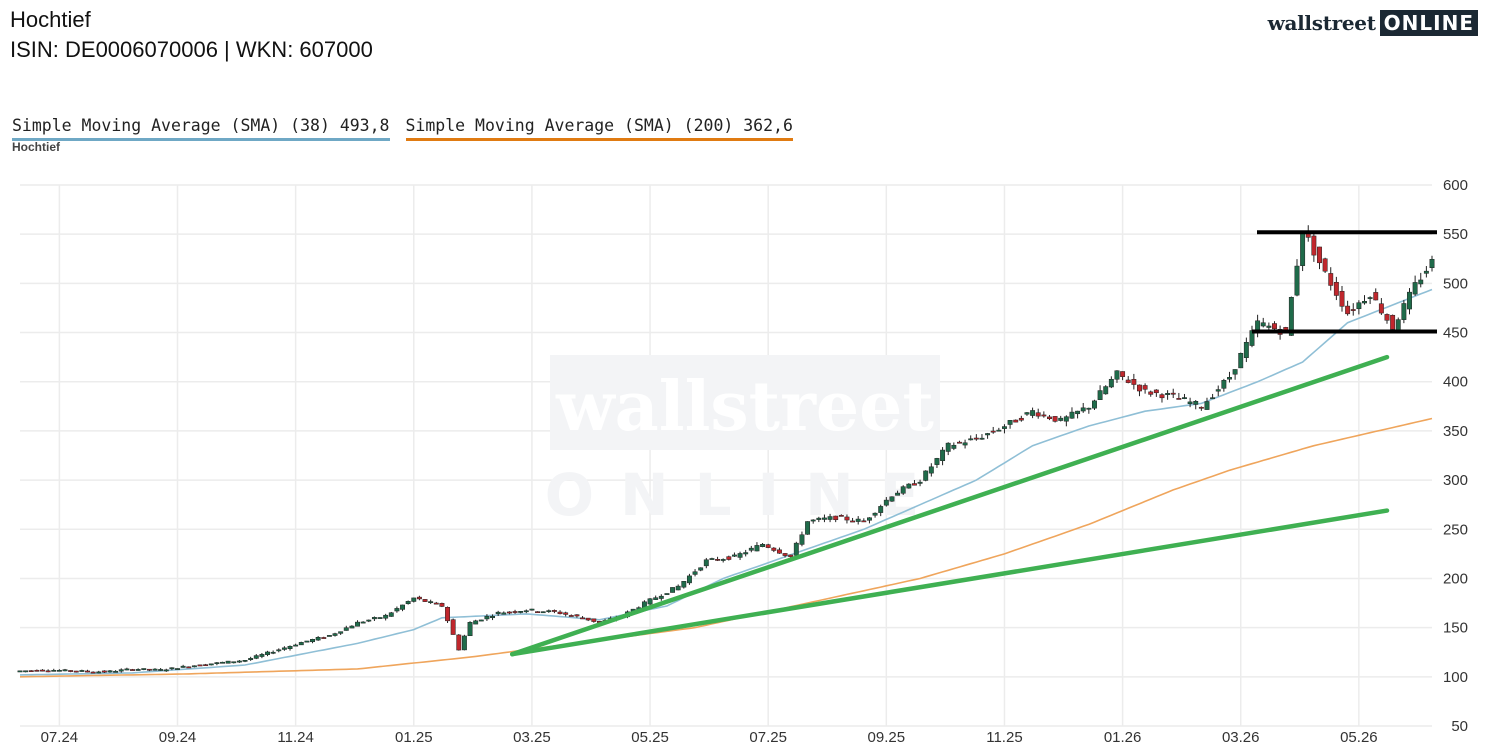 The width and height of the screenshot is (1490, 745). I want to click on watermark-online: ONLINE, so click(745, 495).